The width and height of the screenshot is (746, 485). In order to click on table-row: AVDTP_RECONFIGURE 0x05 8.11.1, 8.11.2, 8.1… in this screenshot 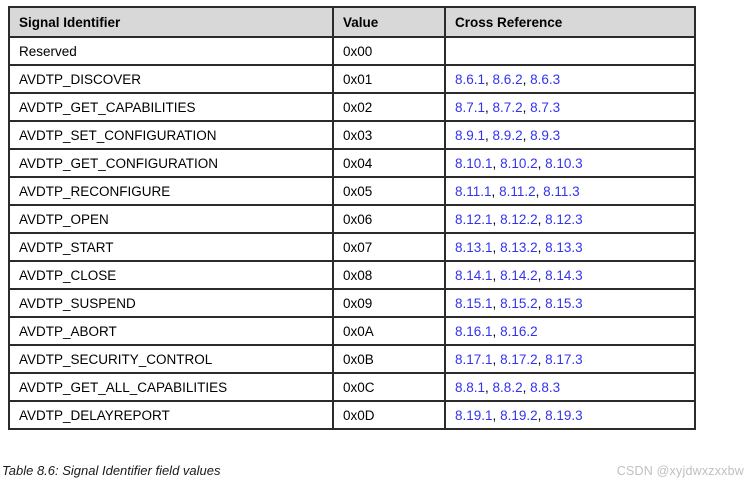, I will do `click(352, 191)`.